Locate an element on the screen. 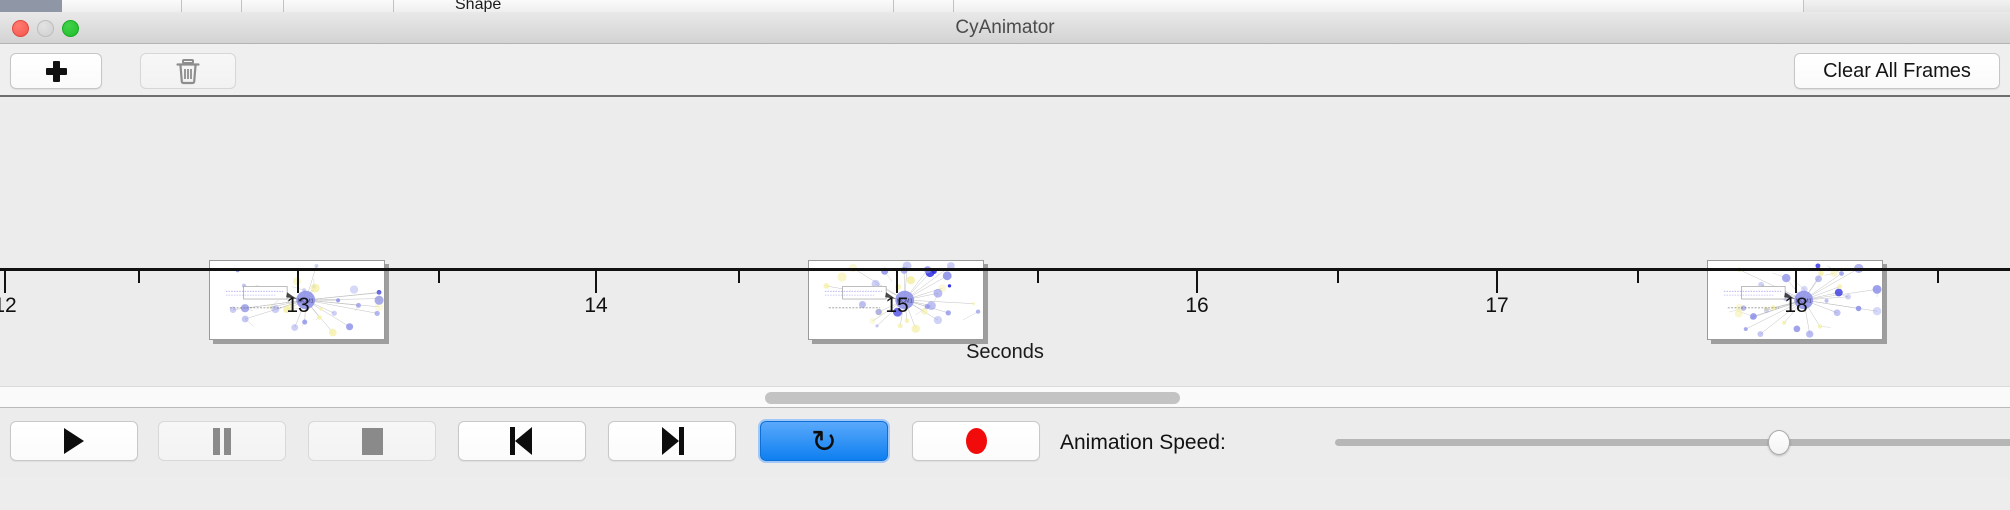 The height and width of the screenshot is (510, 2010). minimize-button is located at coordinates (45, 28).